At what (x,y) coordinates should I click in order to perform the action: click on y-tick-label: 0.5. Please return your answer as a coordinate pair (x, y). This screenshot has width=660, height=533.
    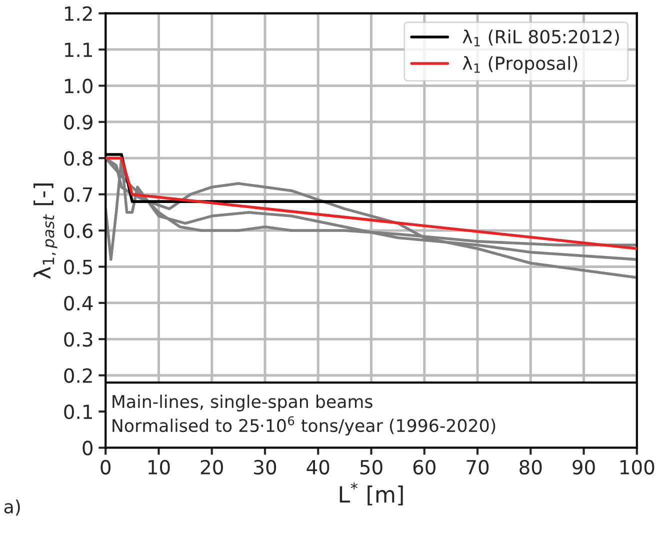
    Looking at the image, I should click on (78, 267).